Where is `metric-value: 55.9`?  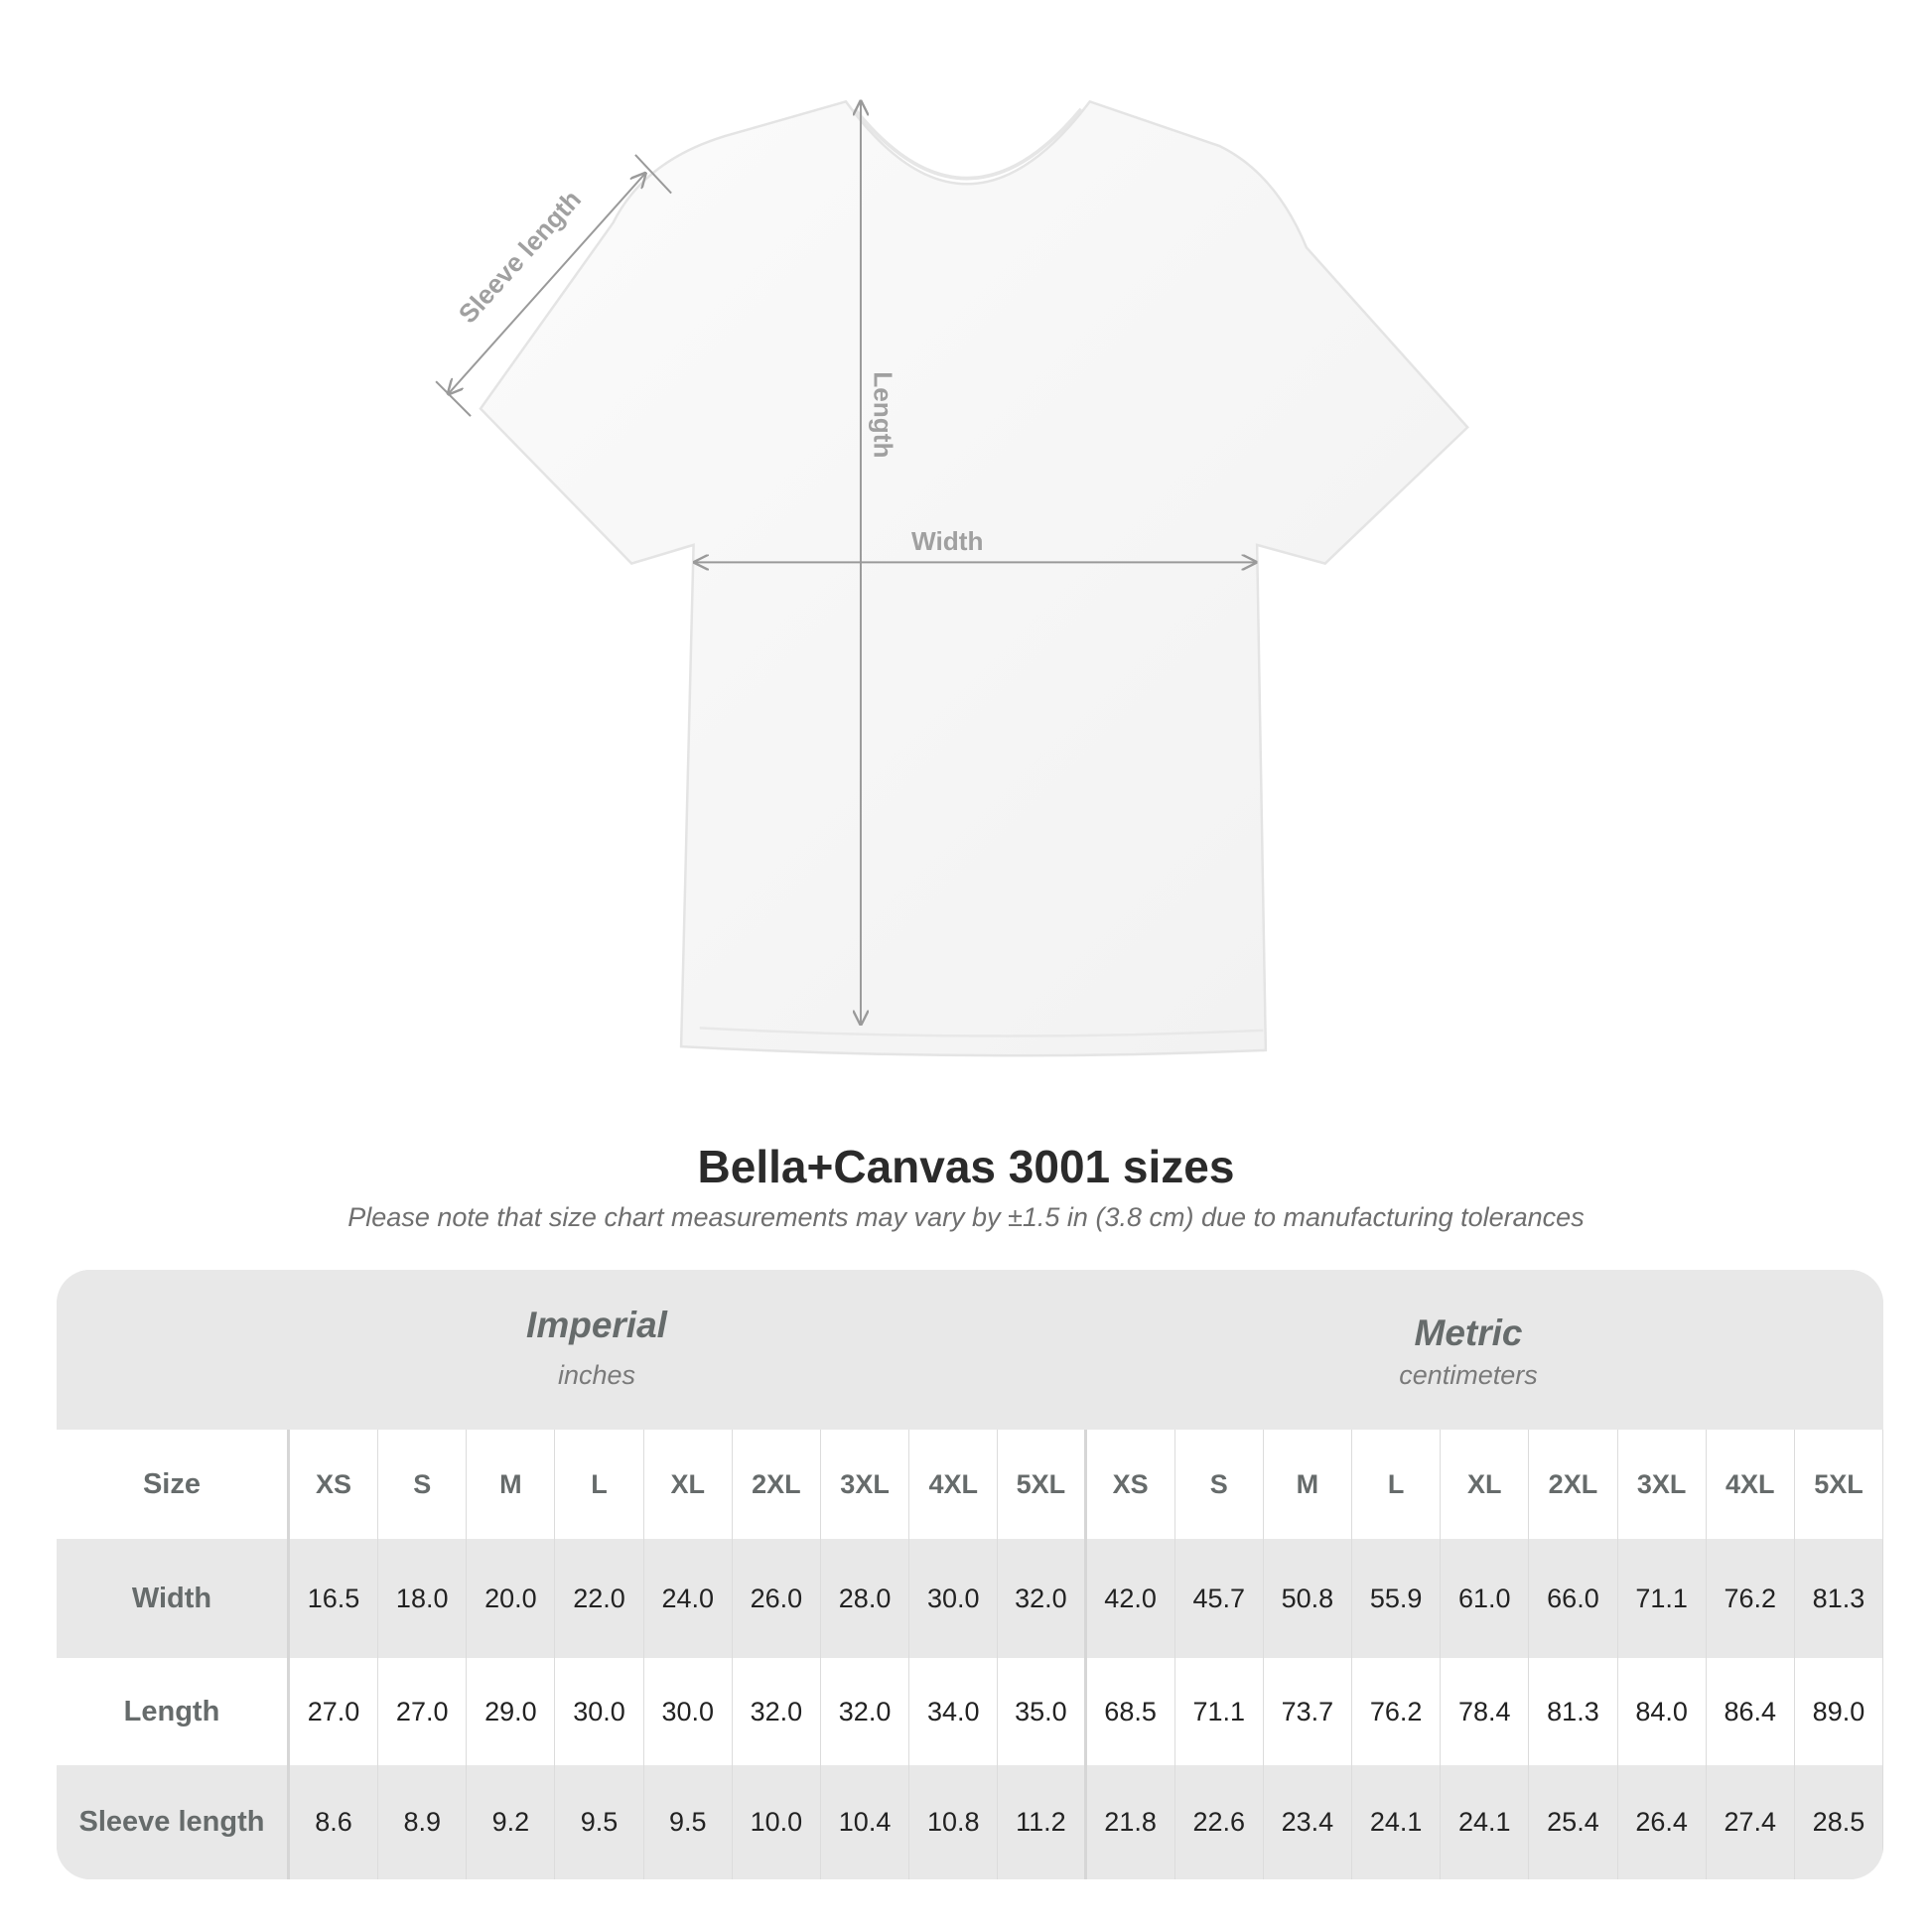
metric-value: 55.9 is located at coordinates (1397, 1599).